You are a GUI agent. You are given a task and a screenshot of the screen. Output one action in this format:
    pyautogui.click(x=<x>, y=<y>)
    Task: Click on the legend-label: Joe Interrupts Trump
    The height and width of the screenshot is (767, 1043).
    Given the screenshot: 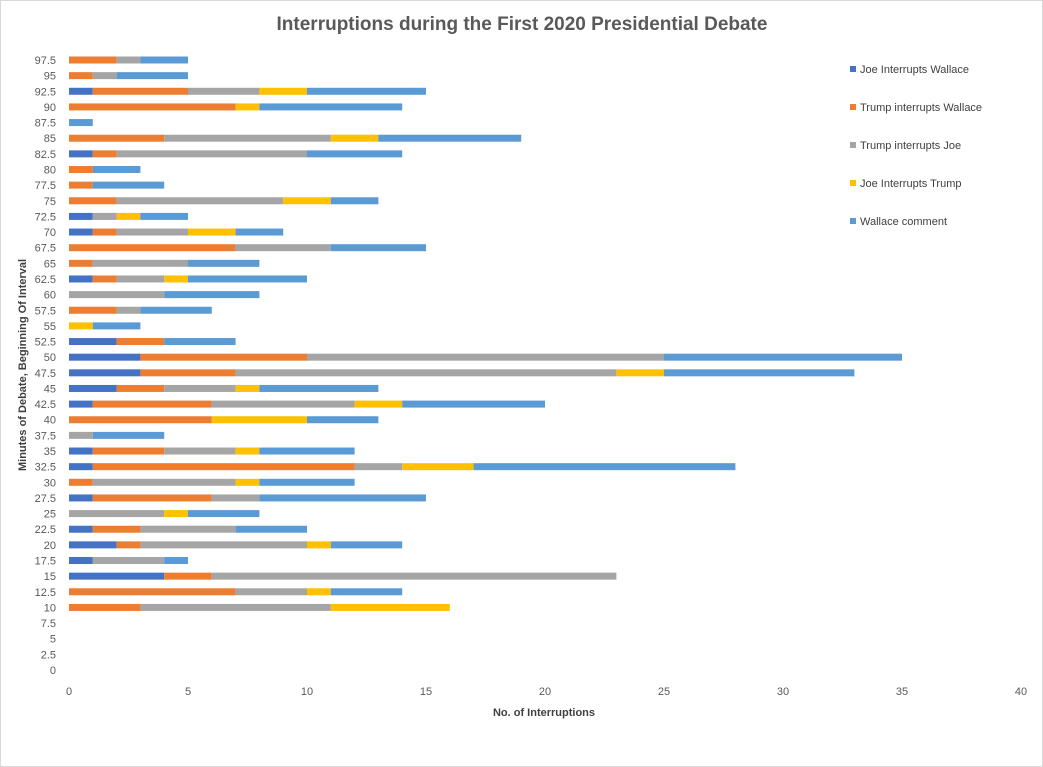 What is the action you would take?
    pyautogui.click(x=911, y=184)
    